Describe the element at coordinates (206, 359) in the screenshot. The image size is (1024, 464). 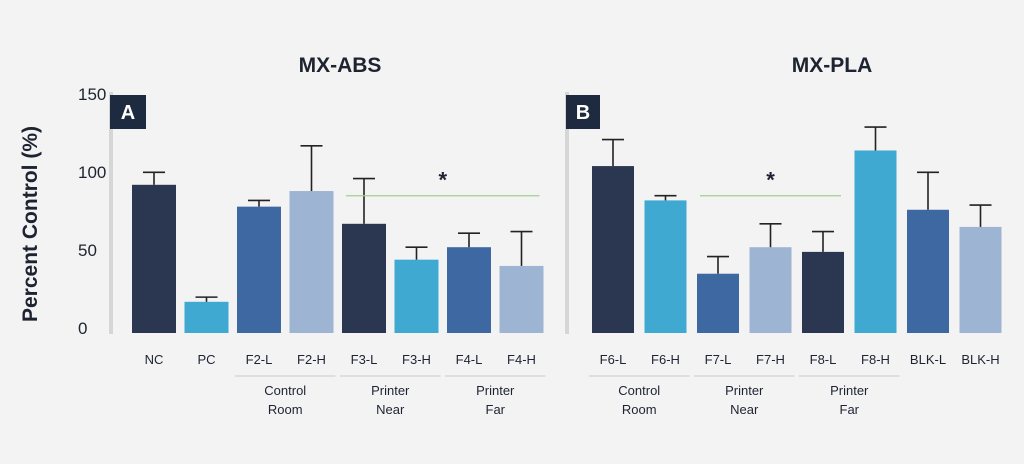
I see `x-tick-label: PC` at that location.